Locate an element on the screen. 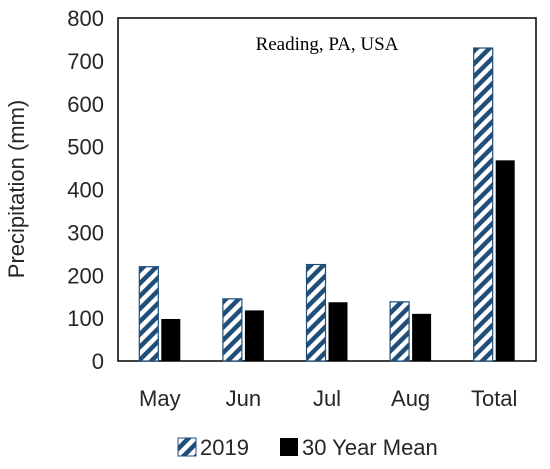 The width and height of the screenshot is (550, 469). legend: 2019 30 Year Mean is located at coordinates (307, 447).